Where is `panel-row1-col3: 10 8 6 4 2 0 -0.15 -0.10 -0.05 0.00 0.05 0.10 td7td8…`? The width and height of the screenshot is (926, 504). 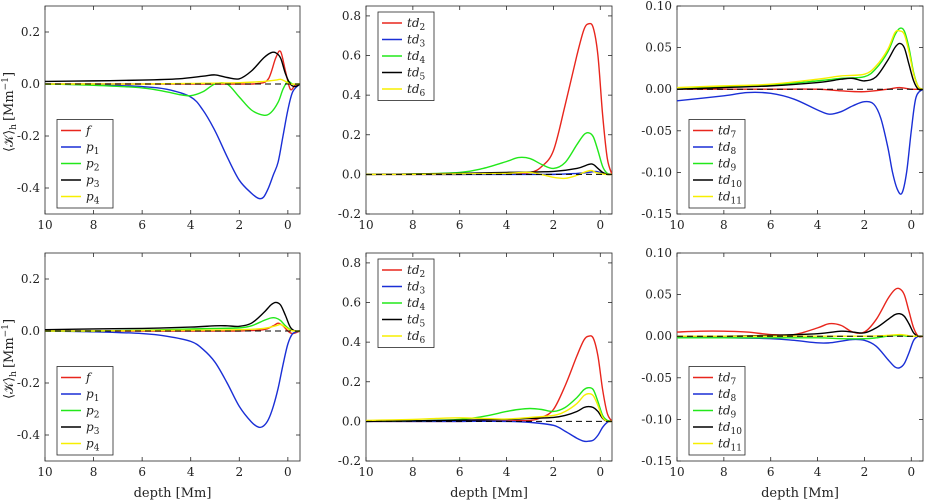
panel-row1-col3: 10 8 6 4 2 0 -0.15 -0.10 -0.05 0.00 0.05 0.10 td7td8… is located at coordinates (782, 116).